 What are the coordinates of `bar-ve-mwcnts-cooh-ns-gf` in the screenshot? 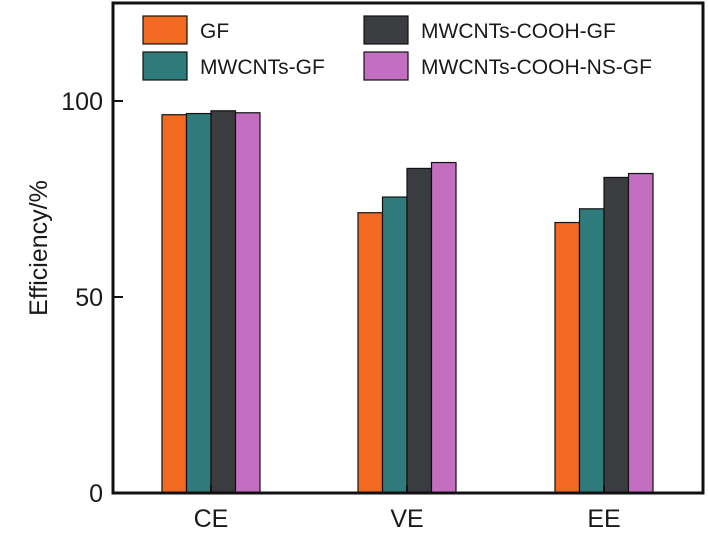 It's located at (443, 327).